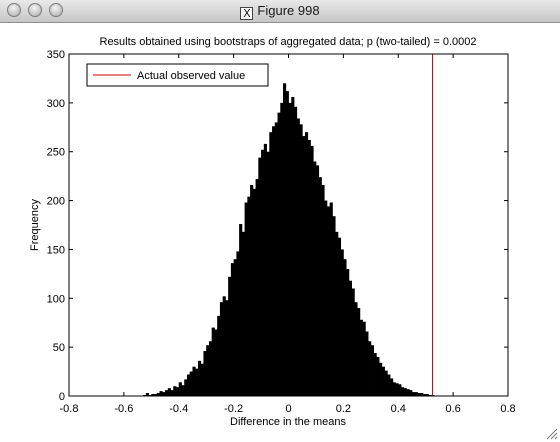 The width and height of the screenshot is (560, 442). What do you see at coordinates (56, 153) in the screenshot?
I see `y-tick-label: 250` at bounding box center [56, 153].